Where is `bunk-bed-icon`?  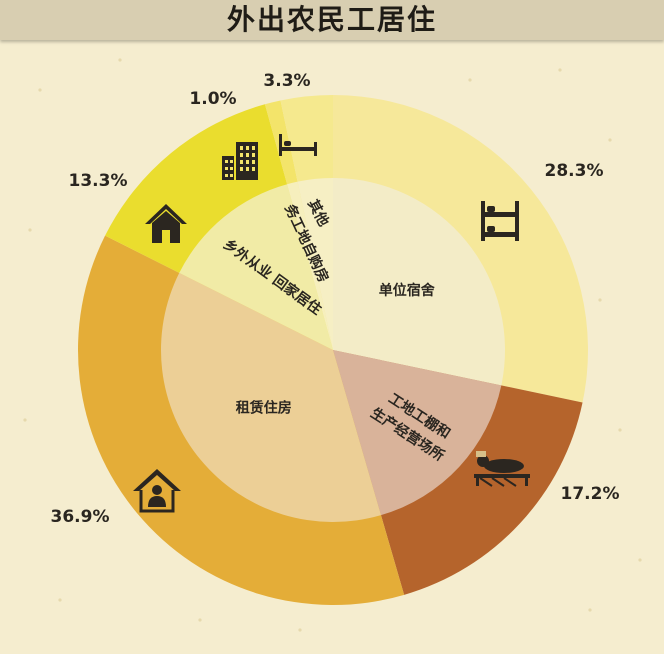
bunk-bed-icon is located at coordinates (500, 221).